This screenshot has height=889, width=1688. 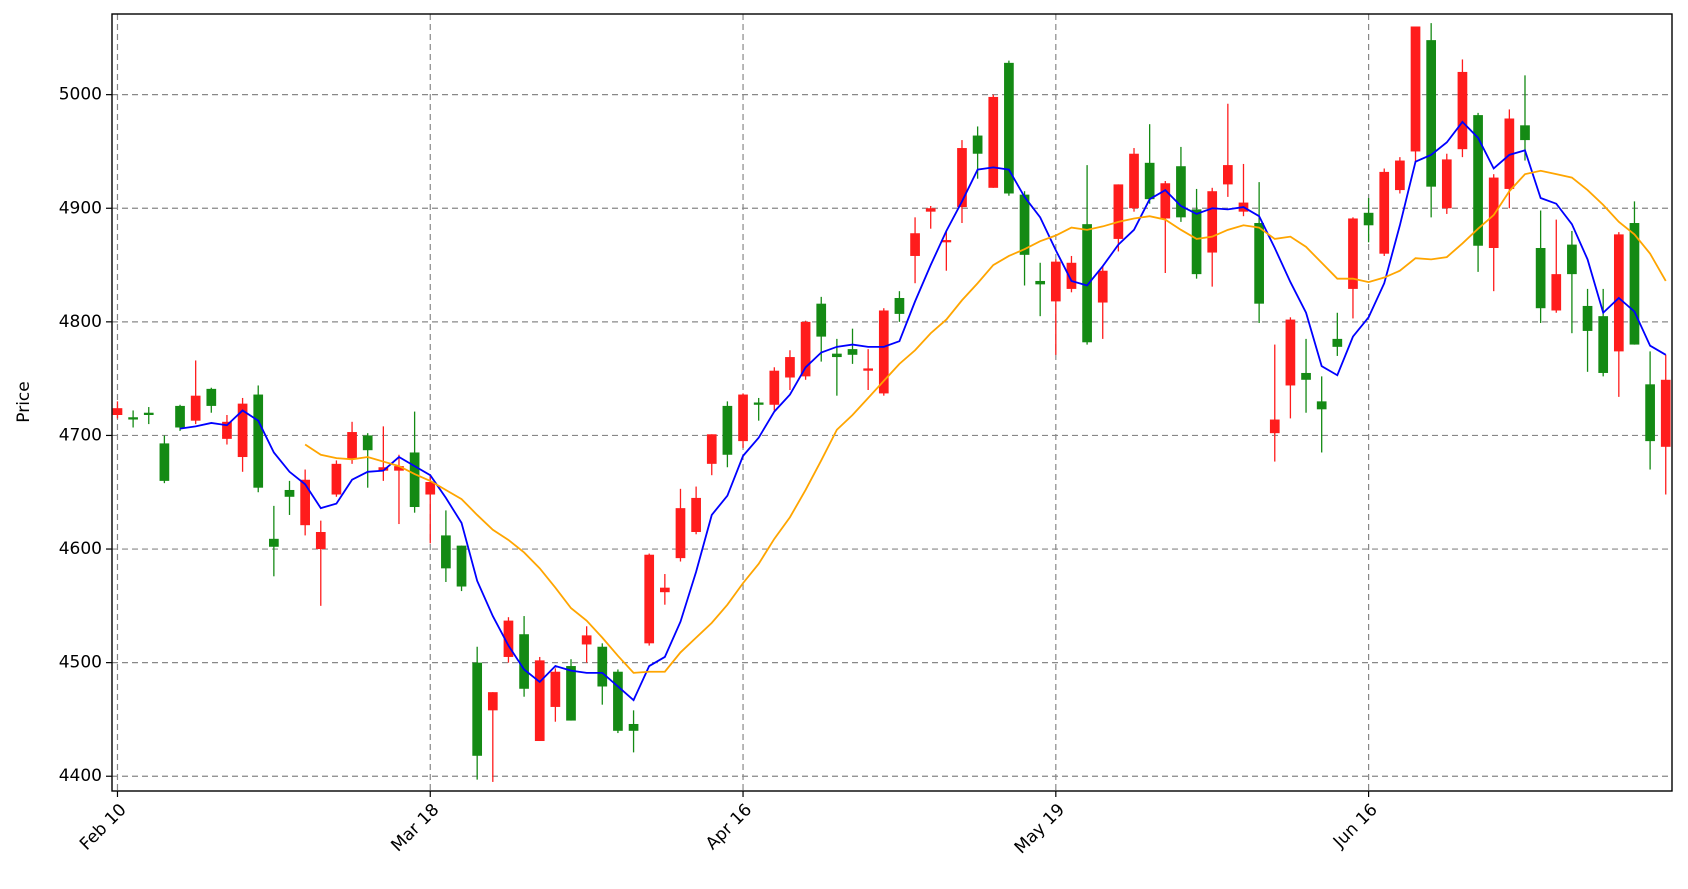 What do you see at coordinates (80, 663) in the screenshot?
I see `y-tick-label: 4500` at bounding box center [80, 663].